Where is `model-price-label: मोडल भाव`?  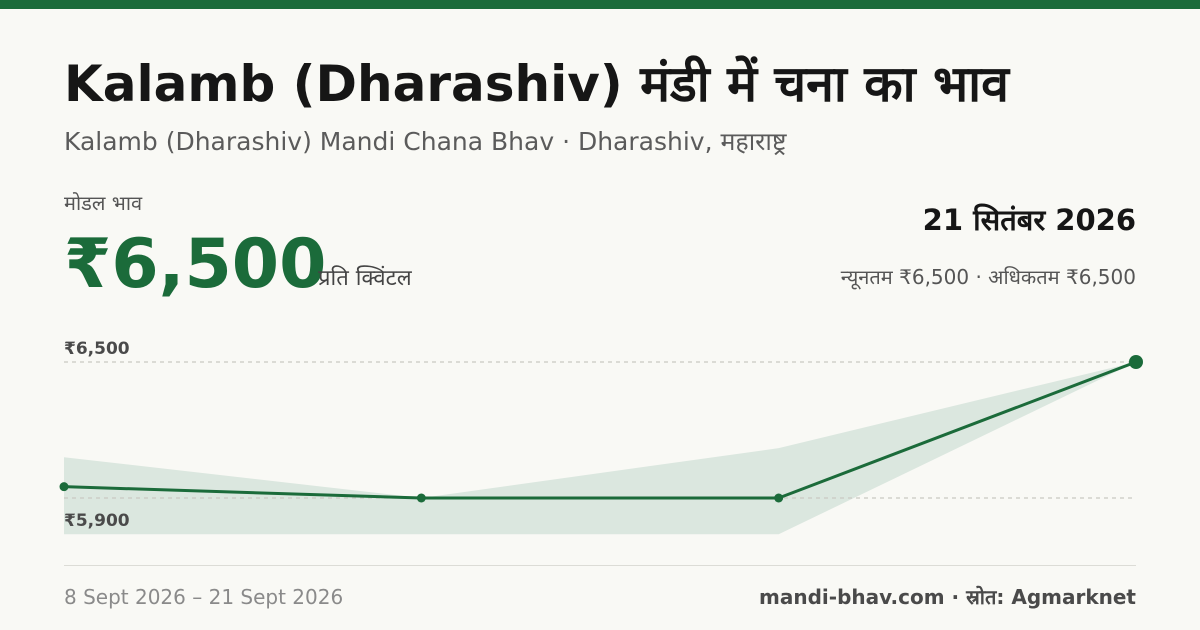 model-price-label: मोडल भाव is located at coordinates (103, 203).